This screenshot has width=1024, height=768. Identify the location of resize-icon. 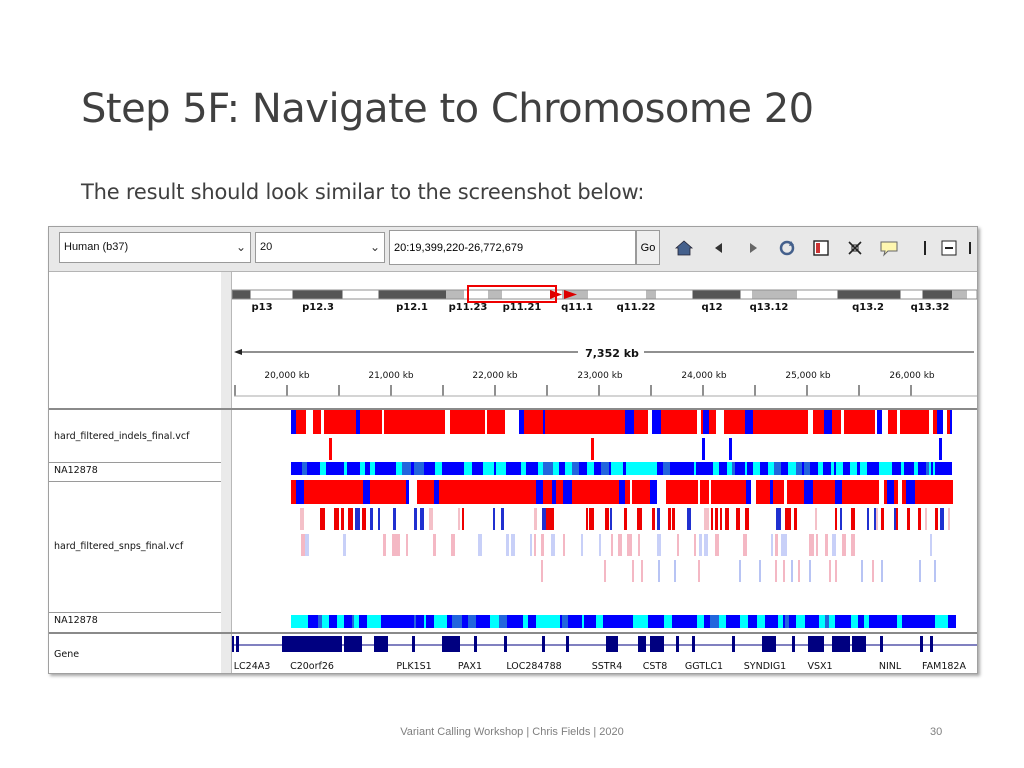
(855, 248).